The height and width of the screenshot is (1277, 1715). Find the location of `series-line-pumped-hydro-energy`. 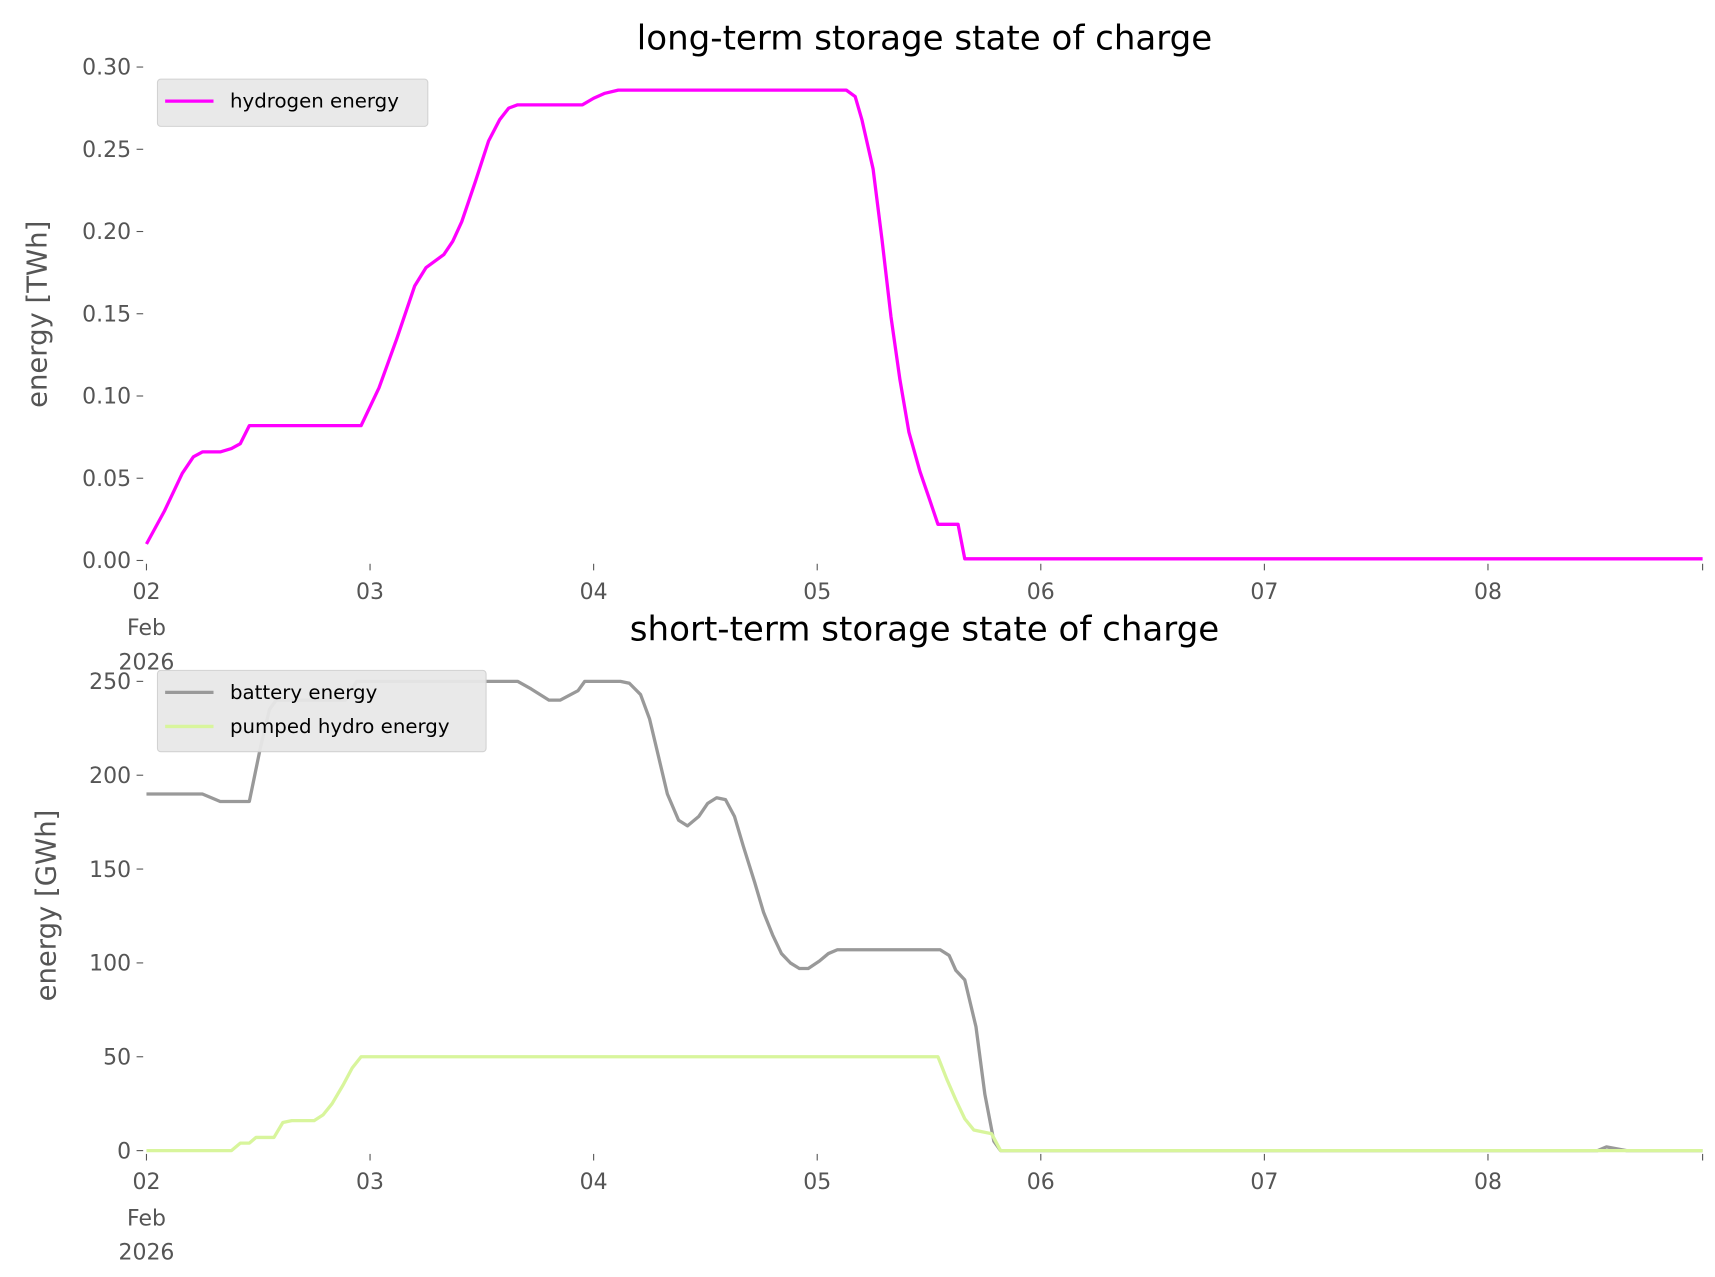

series-line-pumped-hydro-energy is located at coordinates (924, 1104).